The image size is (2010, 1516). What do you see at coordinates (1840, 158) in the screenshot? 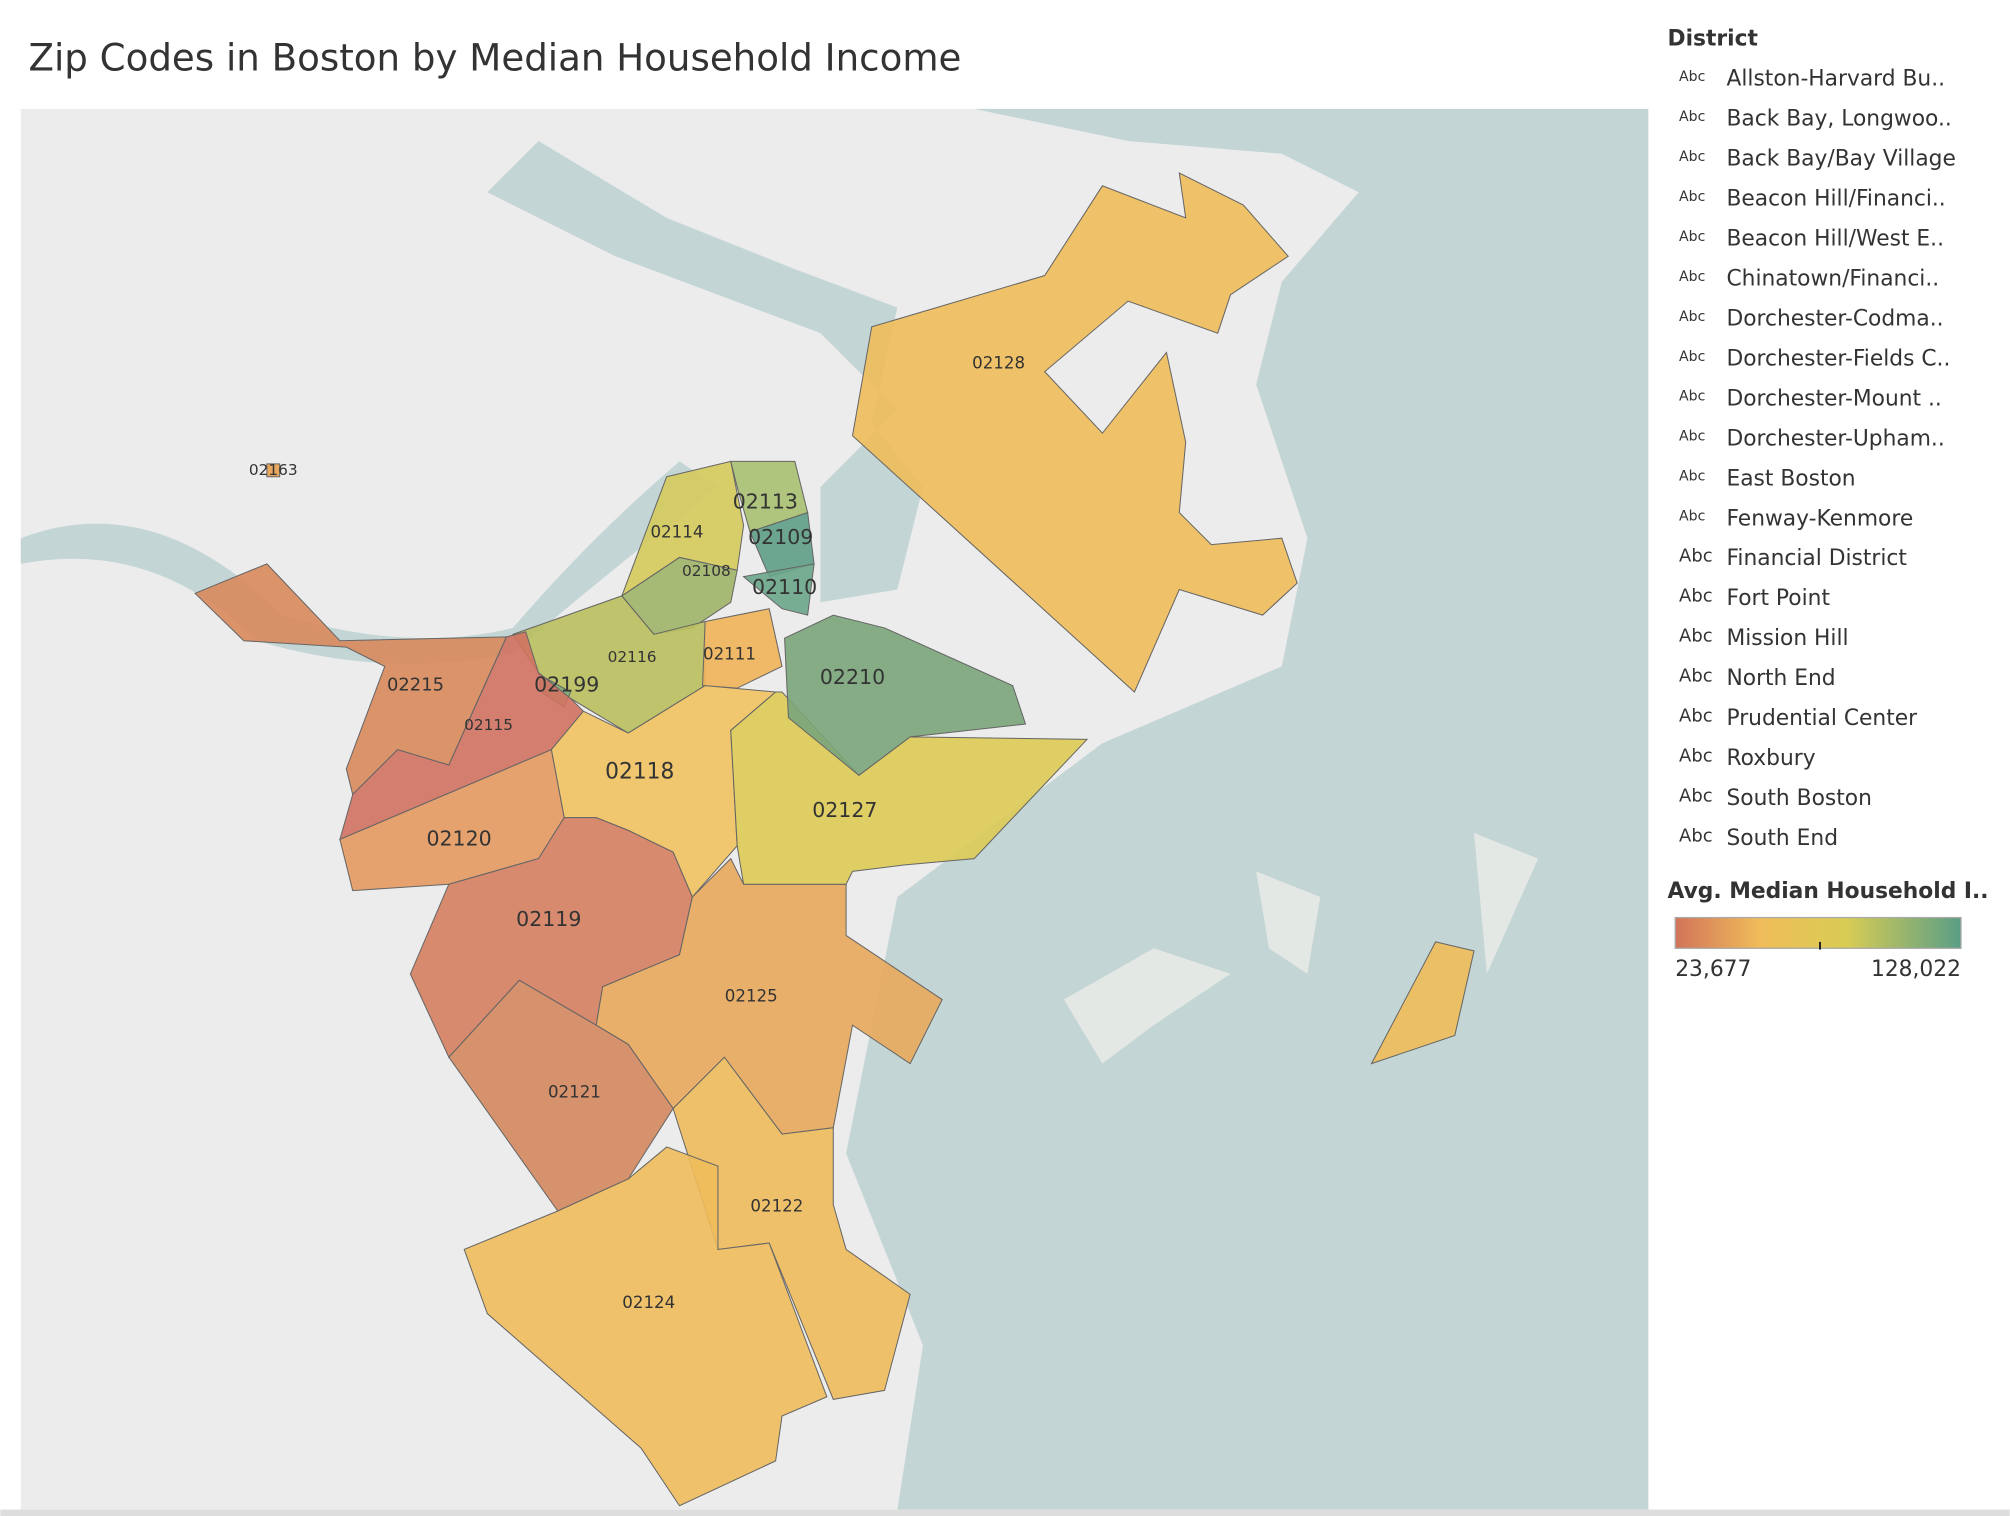
I see `legend-item: Back Bay/Bay Village` at bounding box center [1840, 158].